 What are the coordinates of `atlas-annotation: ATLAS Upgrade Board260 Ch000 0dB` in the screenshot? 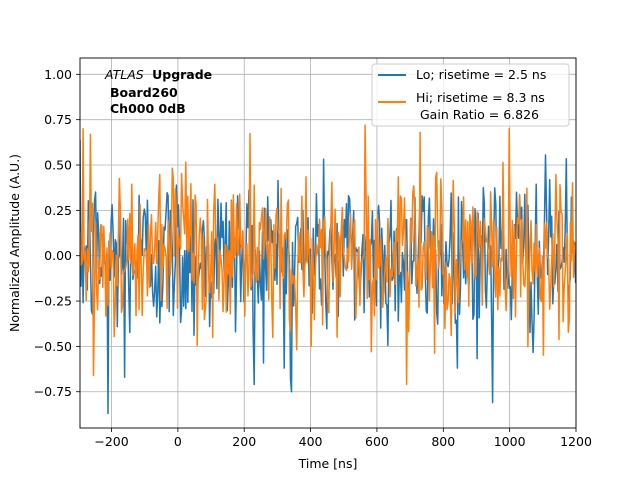 It's located at (158, 91).